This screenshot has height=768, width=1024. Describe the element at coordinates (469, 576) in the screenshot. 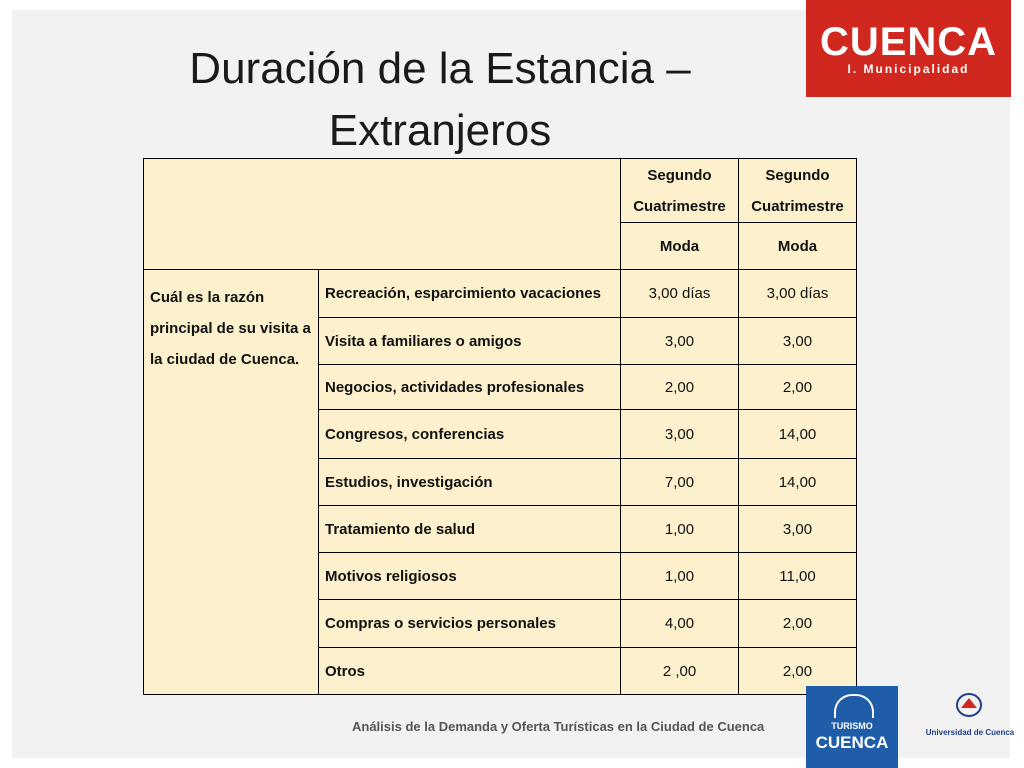

I see `reason-label: Motivos religiosos` at that location.